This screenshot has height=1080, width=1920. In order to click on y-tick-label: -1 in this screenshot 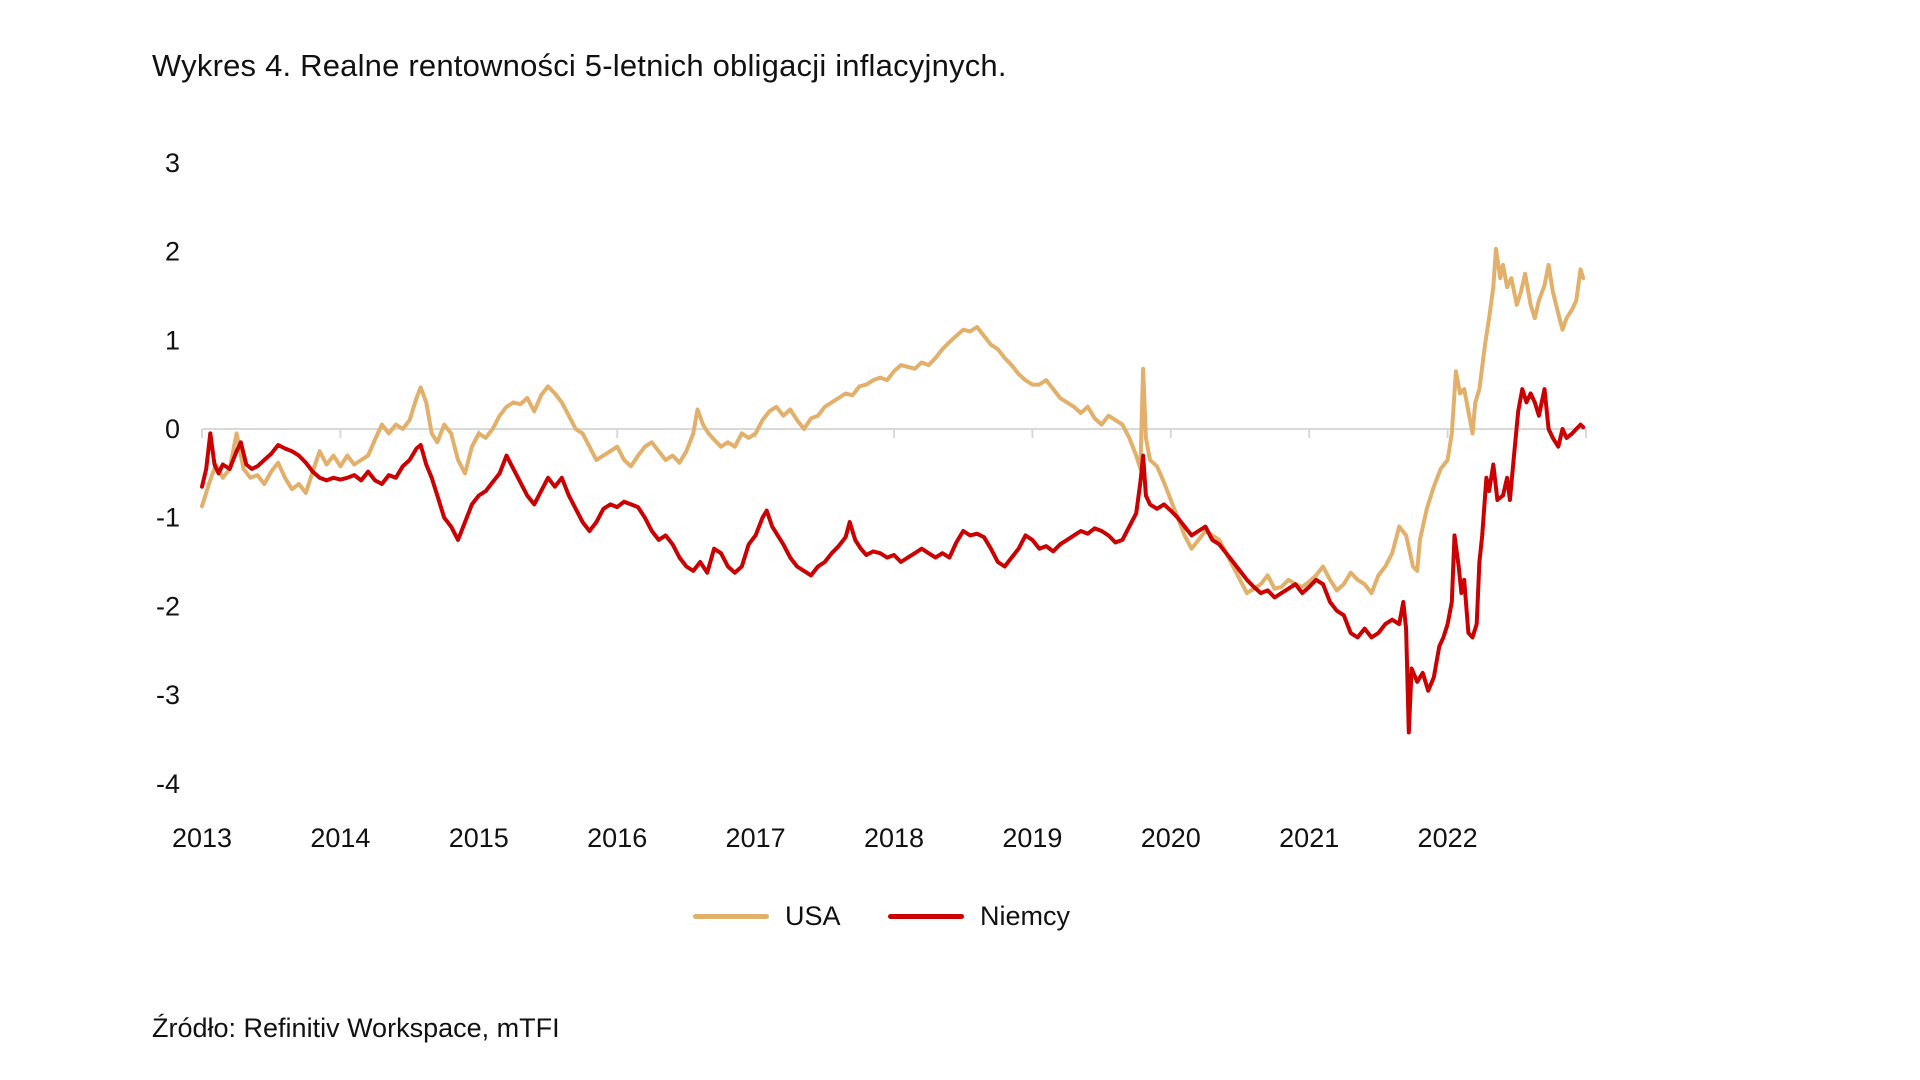, I will do `click(168, 518)`.